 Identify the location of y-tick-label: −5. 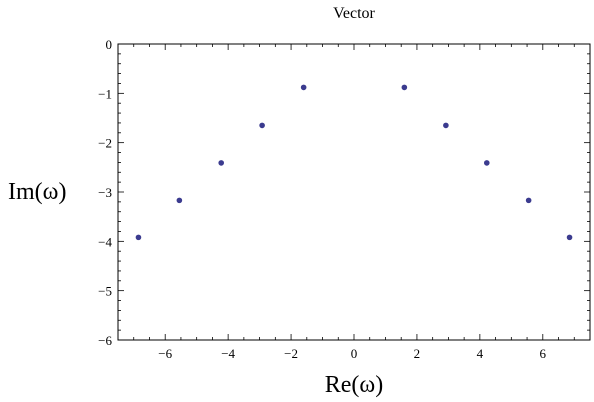
(105, 291).